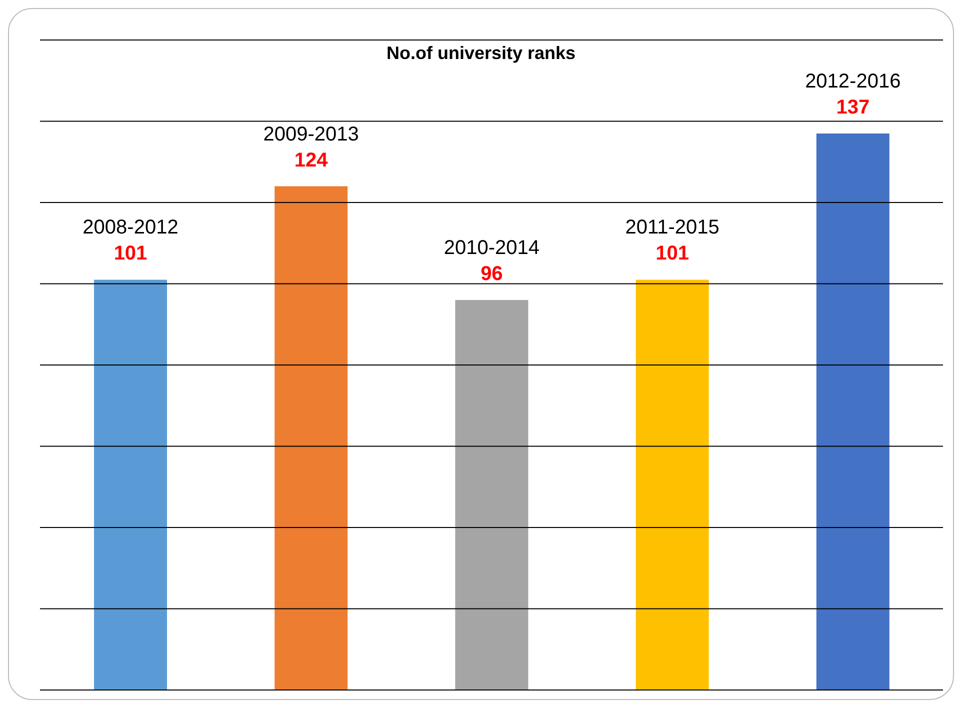 This screenshot has height=706, width=960. Describe the element at coordinates (481, 53) in the screenshot. I see `chart-title: No.of university ranks` at that location.